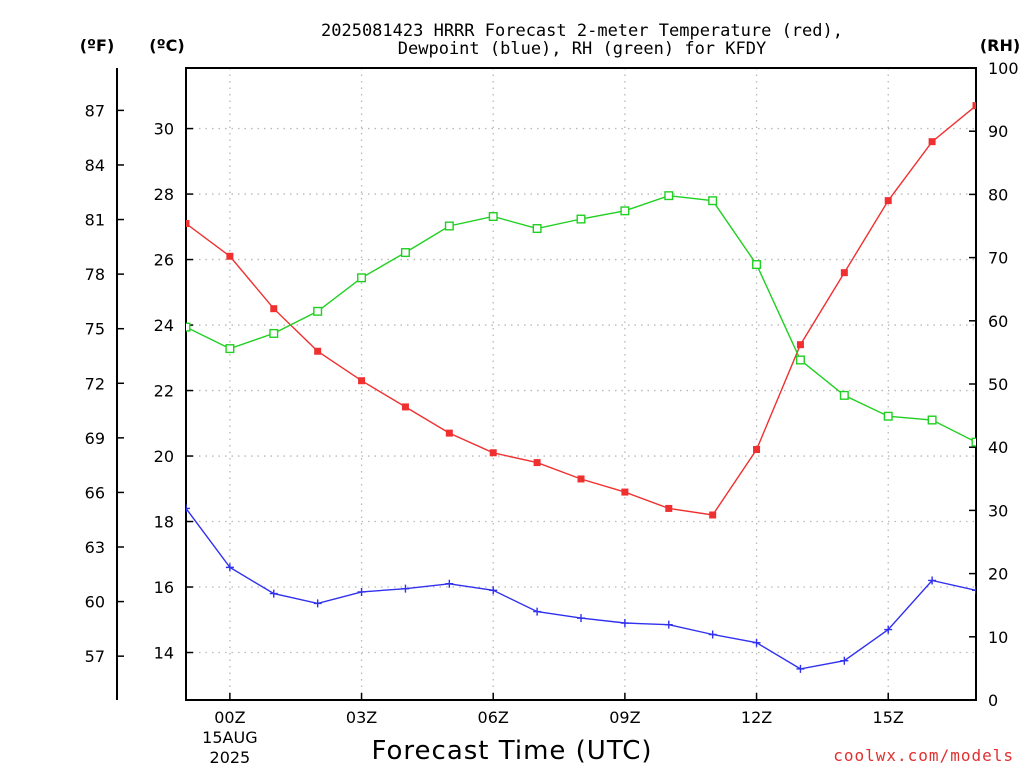  I want to click on rh-tick-label: 70, so click(998, 258).